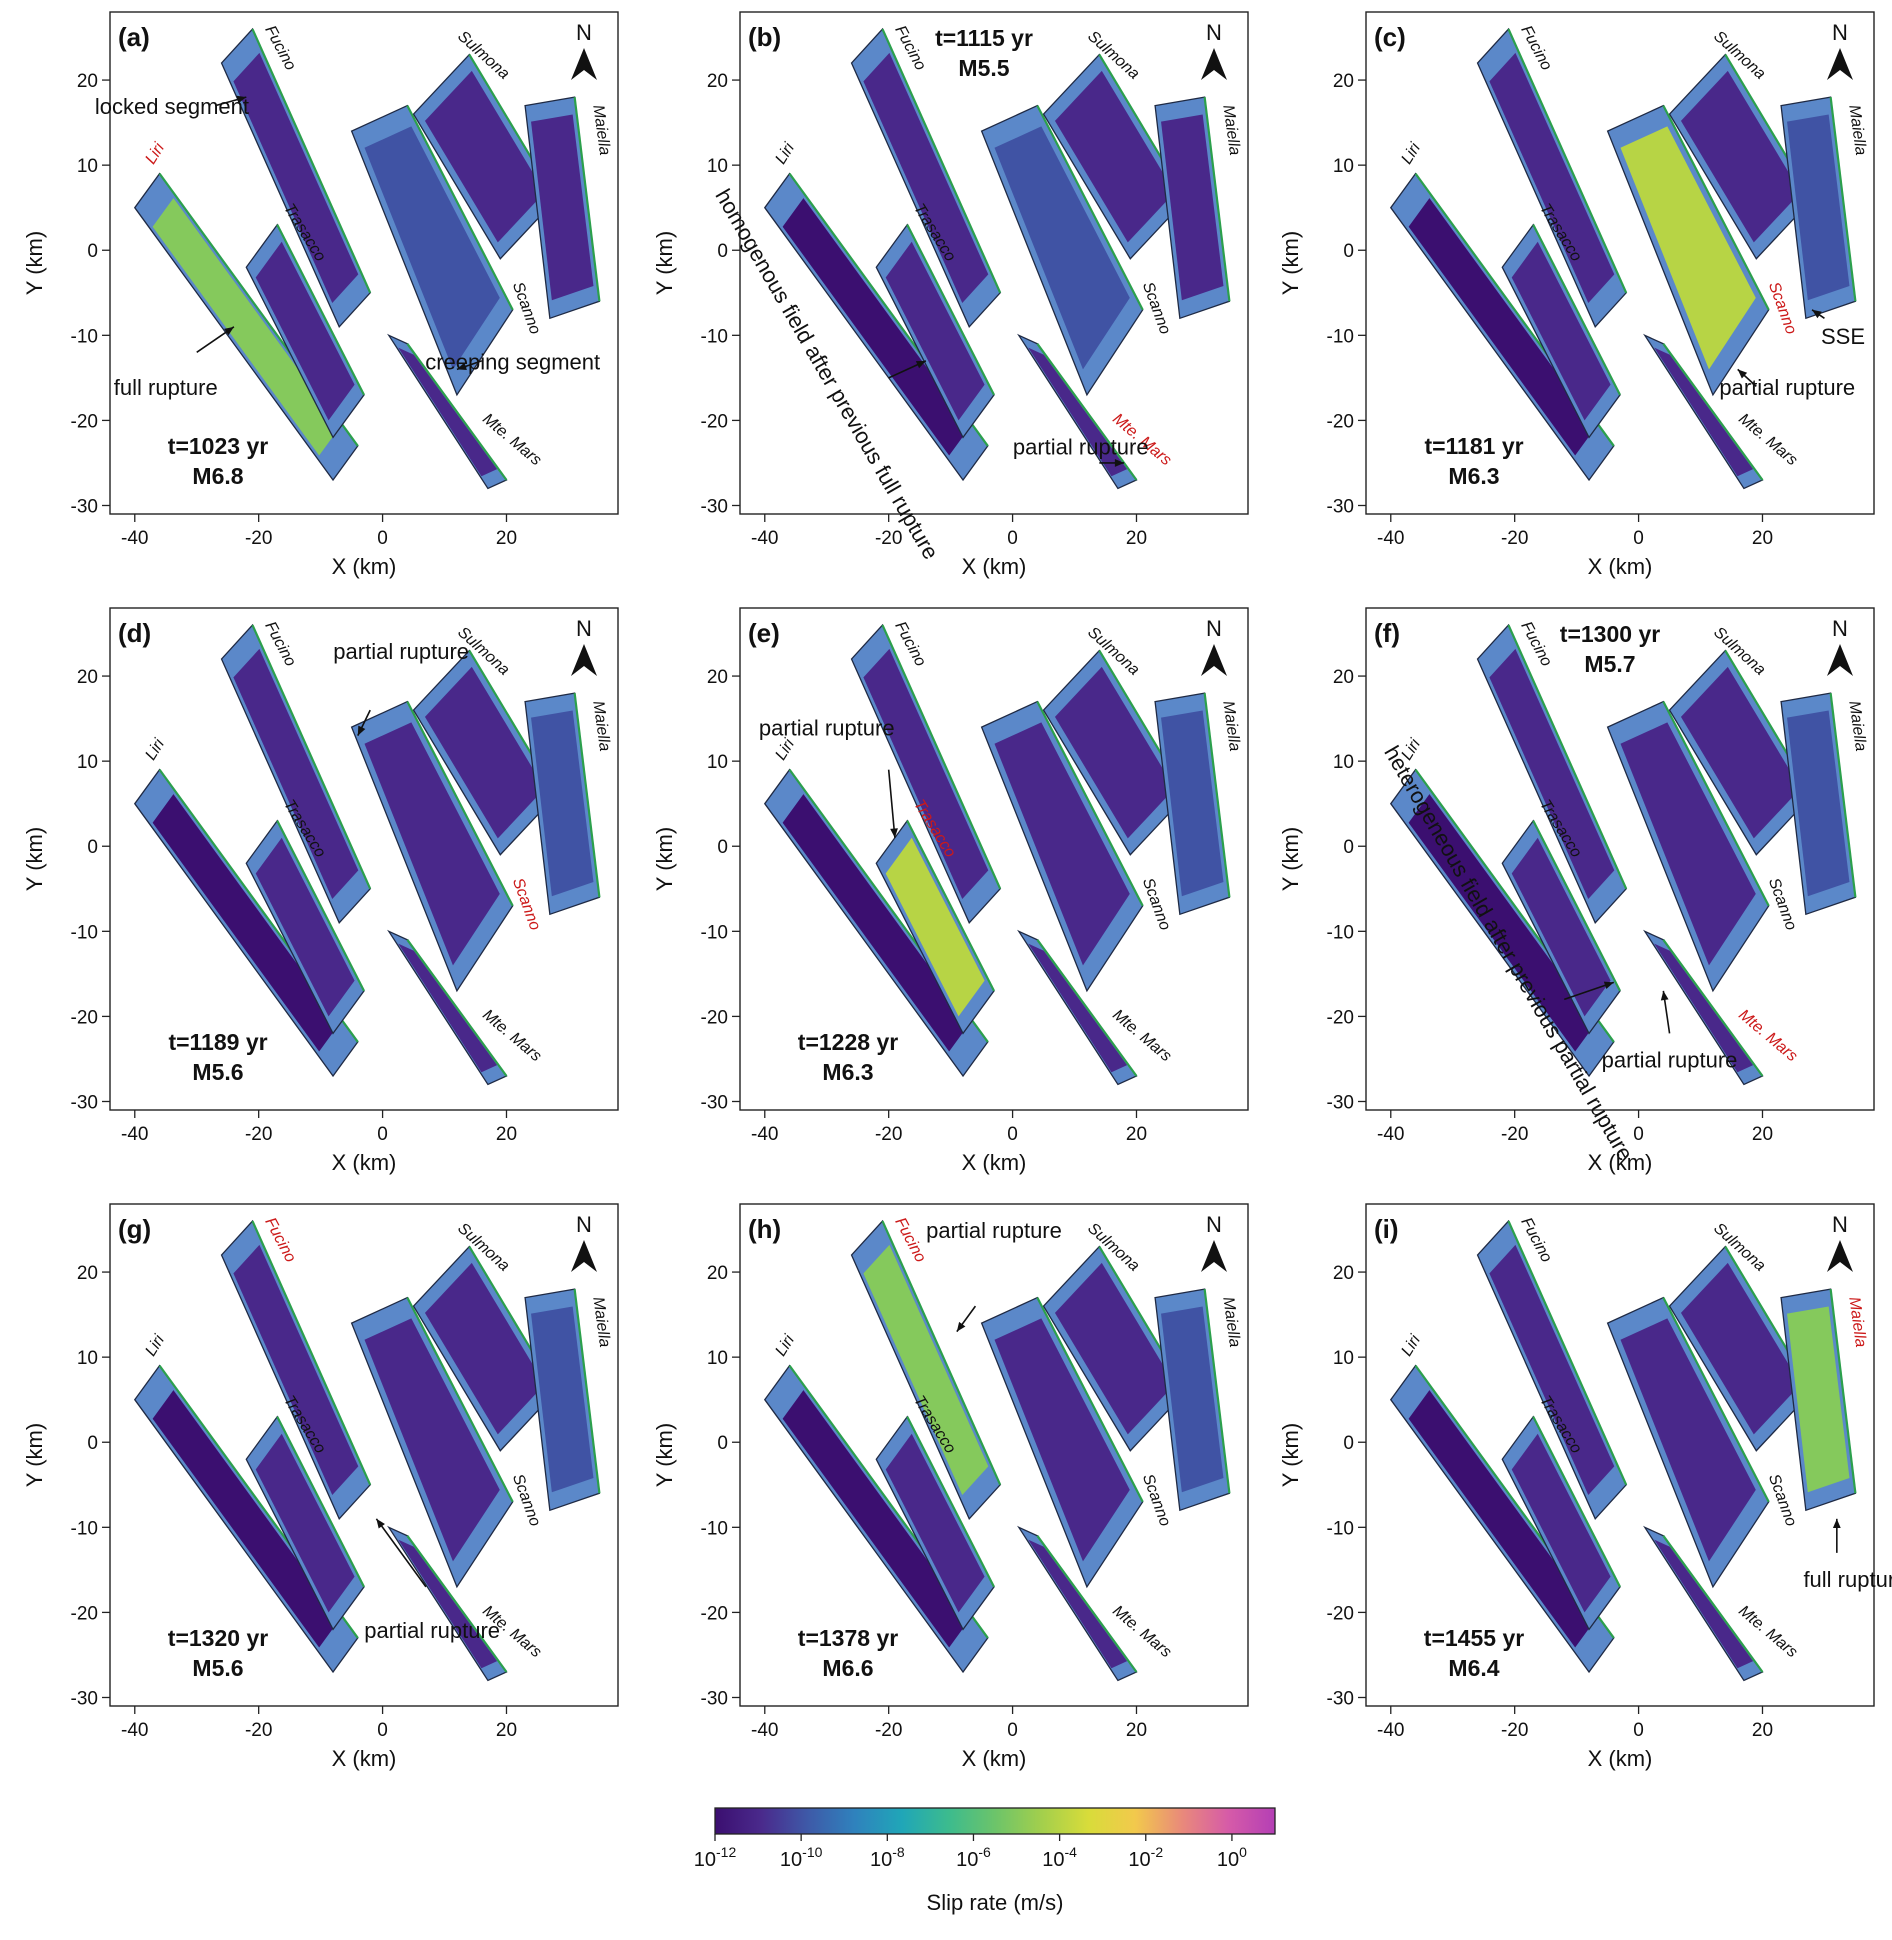  I want to click on event-magnitude: M5.7, so click(1609, 664).